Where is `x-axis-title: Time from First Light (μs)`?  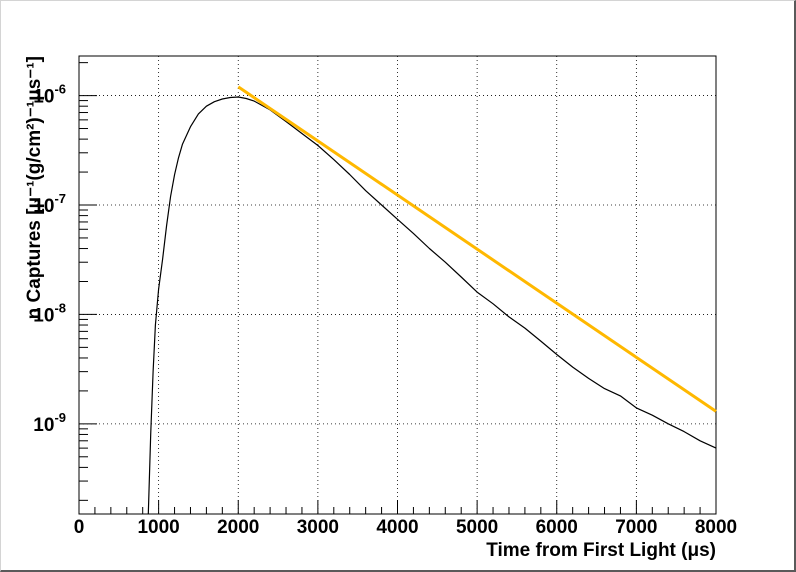 x-axis-title: Time from First Light (μs) is located at coordinates (601, 550).